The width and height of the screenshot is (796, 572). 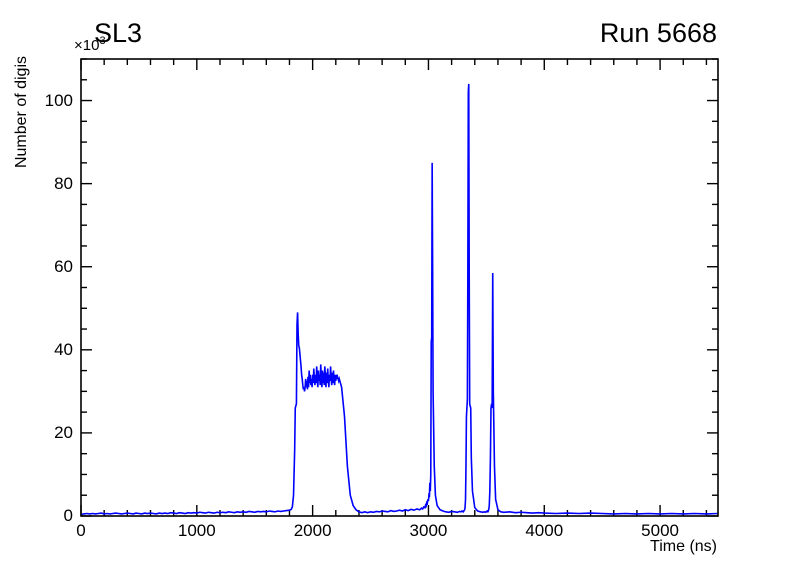 I want to click on x-tick-label: 0, so click(x=81, y=530).